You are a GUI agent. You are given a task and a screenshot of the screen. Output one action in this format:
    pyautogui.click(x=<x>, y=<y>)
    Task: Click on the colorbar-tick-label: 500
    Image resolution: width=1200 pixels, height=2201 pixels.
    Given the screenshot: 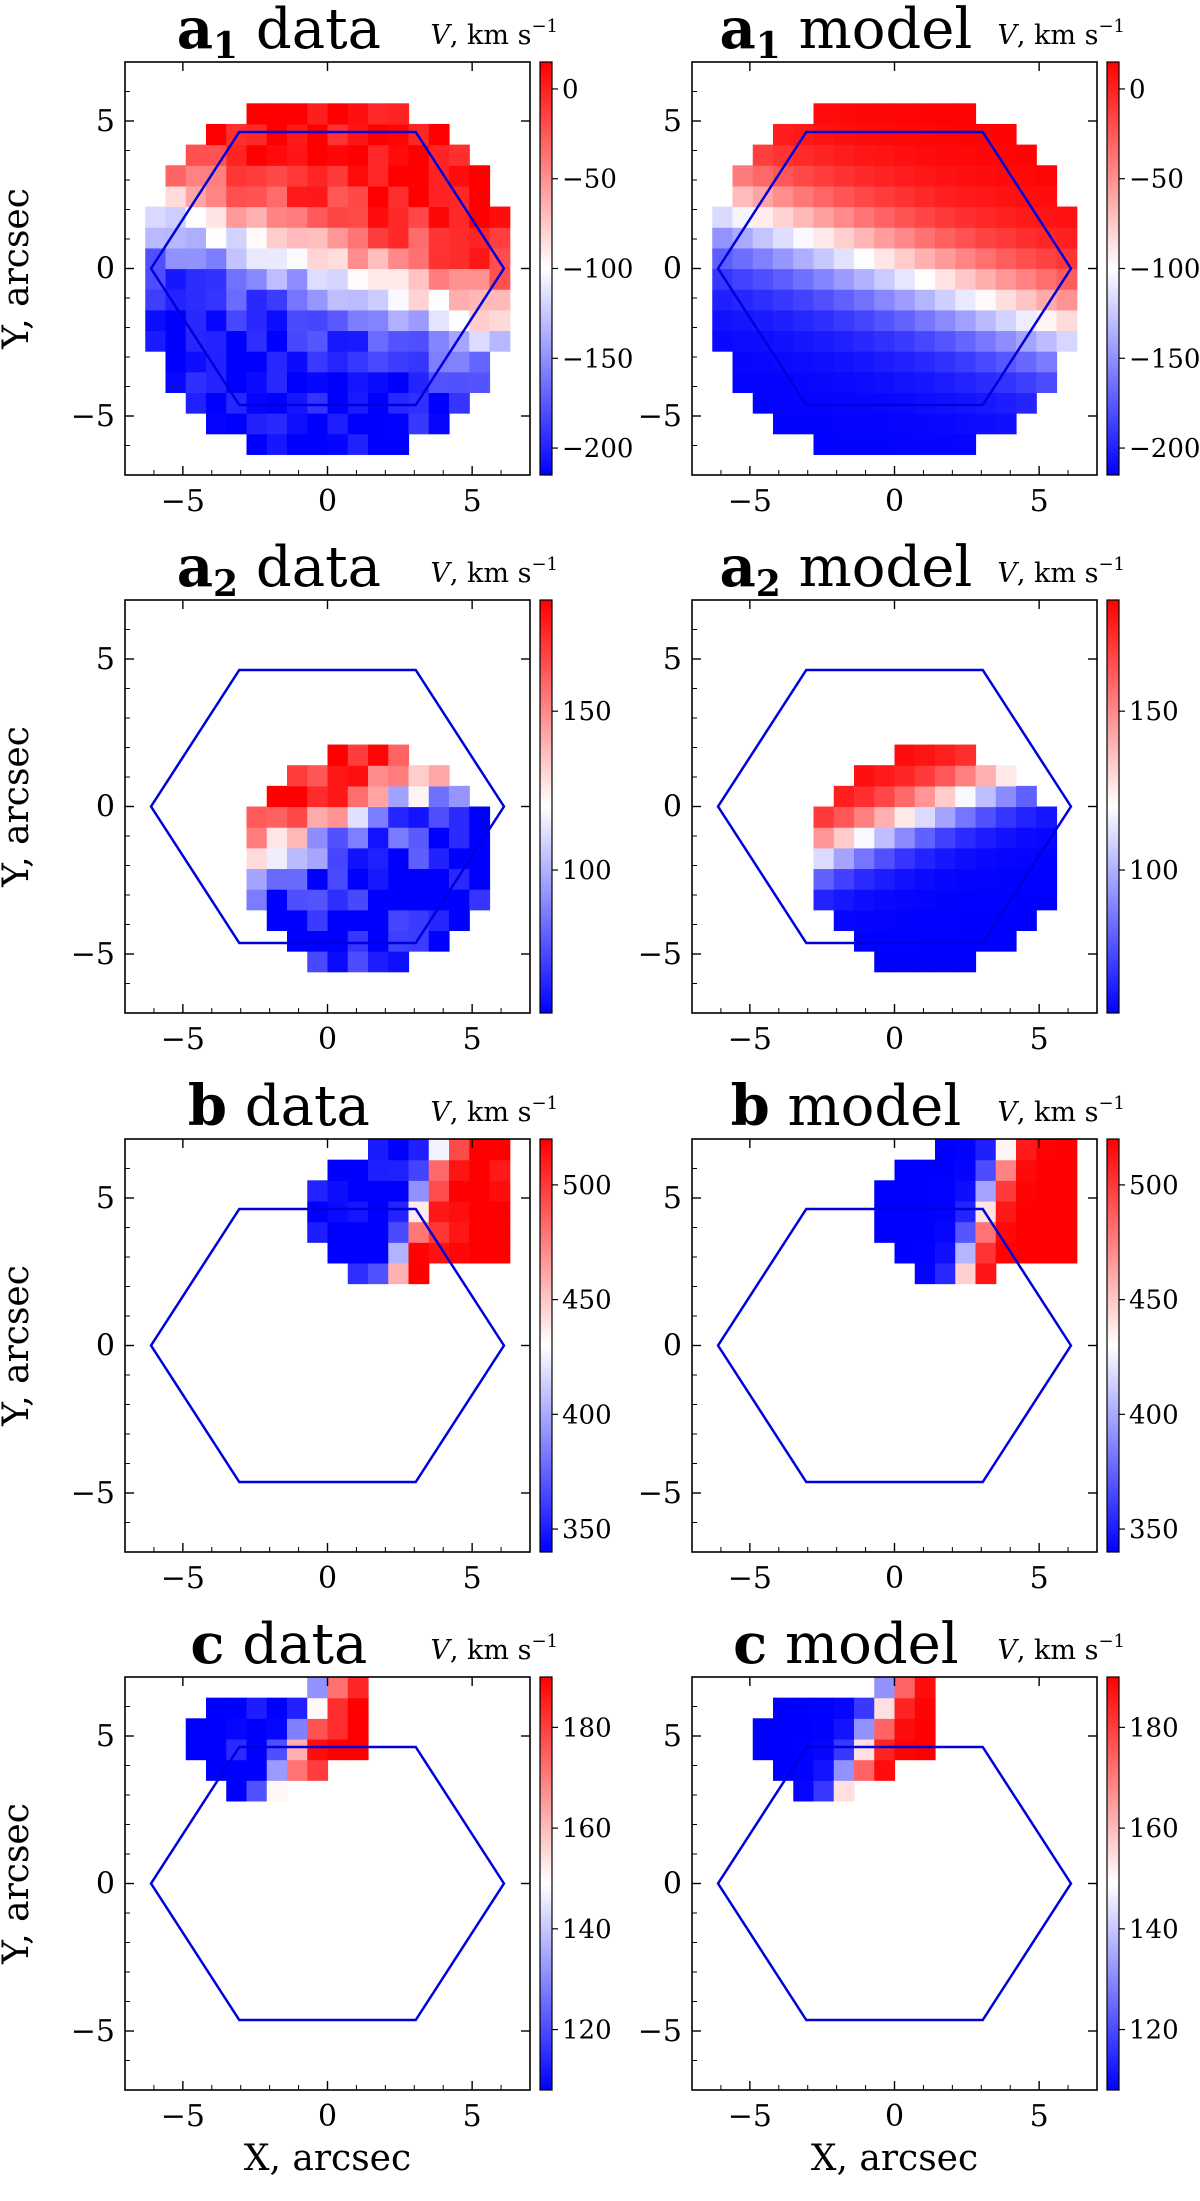 What is the action you would take?
    pyautogui.click(x=587, y=1186)
    